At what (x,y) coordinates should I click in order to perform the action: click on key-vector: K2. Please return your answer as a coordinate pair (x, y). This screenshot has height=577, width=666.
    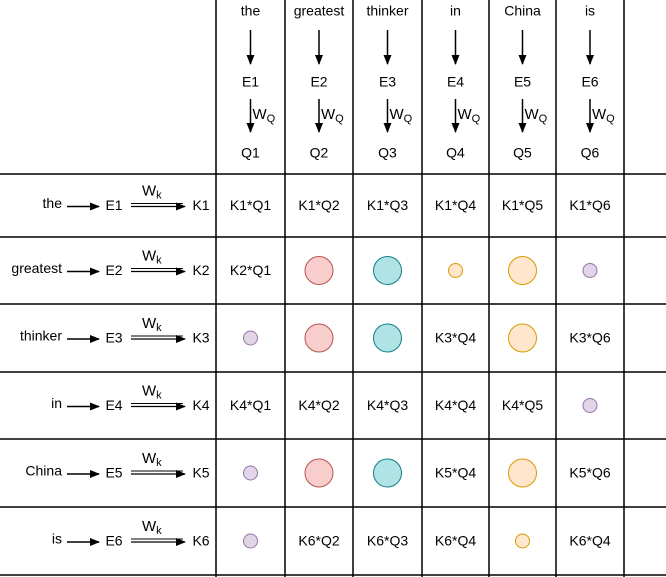
    Looking at the image, I should click on (200, 270).